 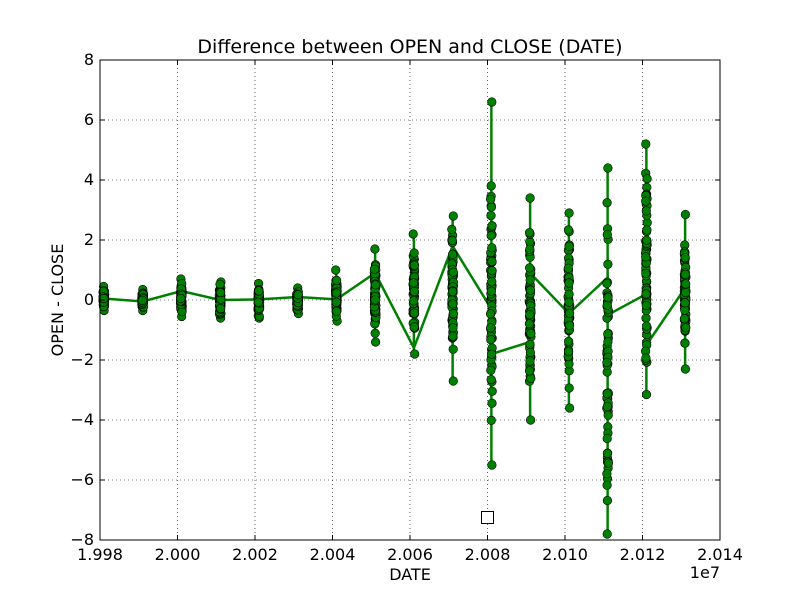 What do you see at coordinates (720, 554) in the screenshot?
I see `x-tick-label: 2.014` at bounding box center [720, 554].